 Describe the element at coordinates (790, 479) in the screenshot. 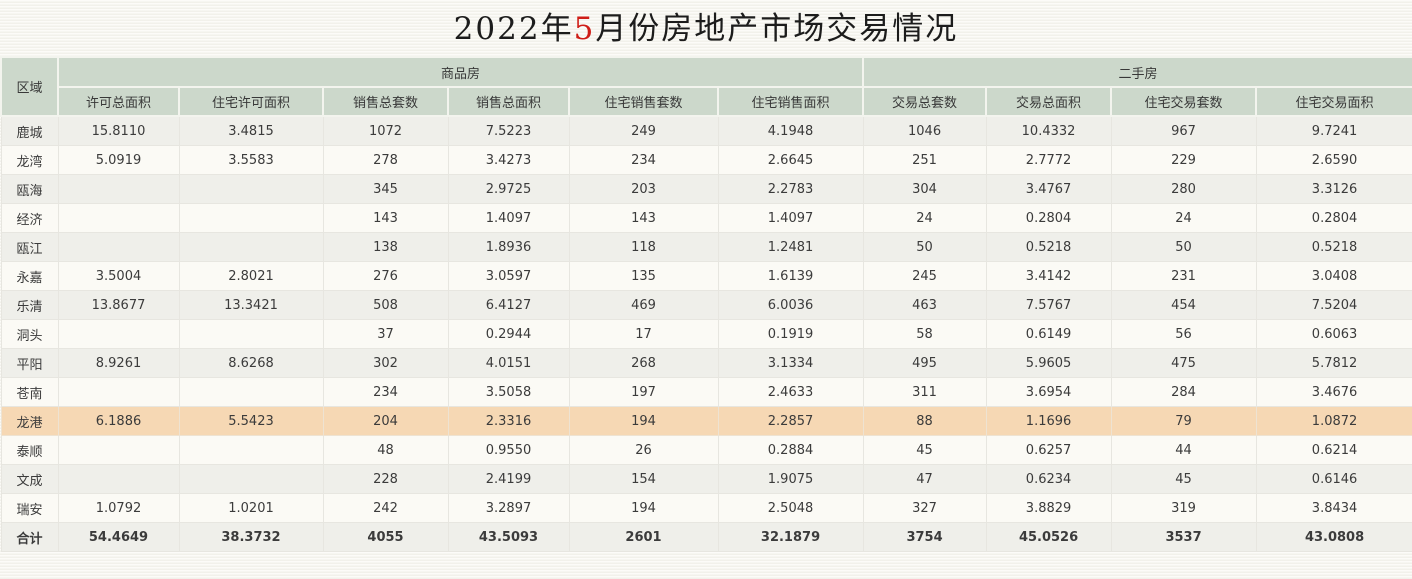

I see `data-cell: 1.9075` at that location.